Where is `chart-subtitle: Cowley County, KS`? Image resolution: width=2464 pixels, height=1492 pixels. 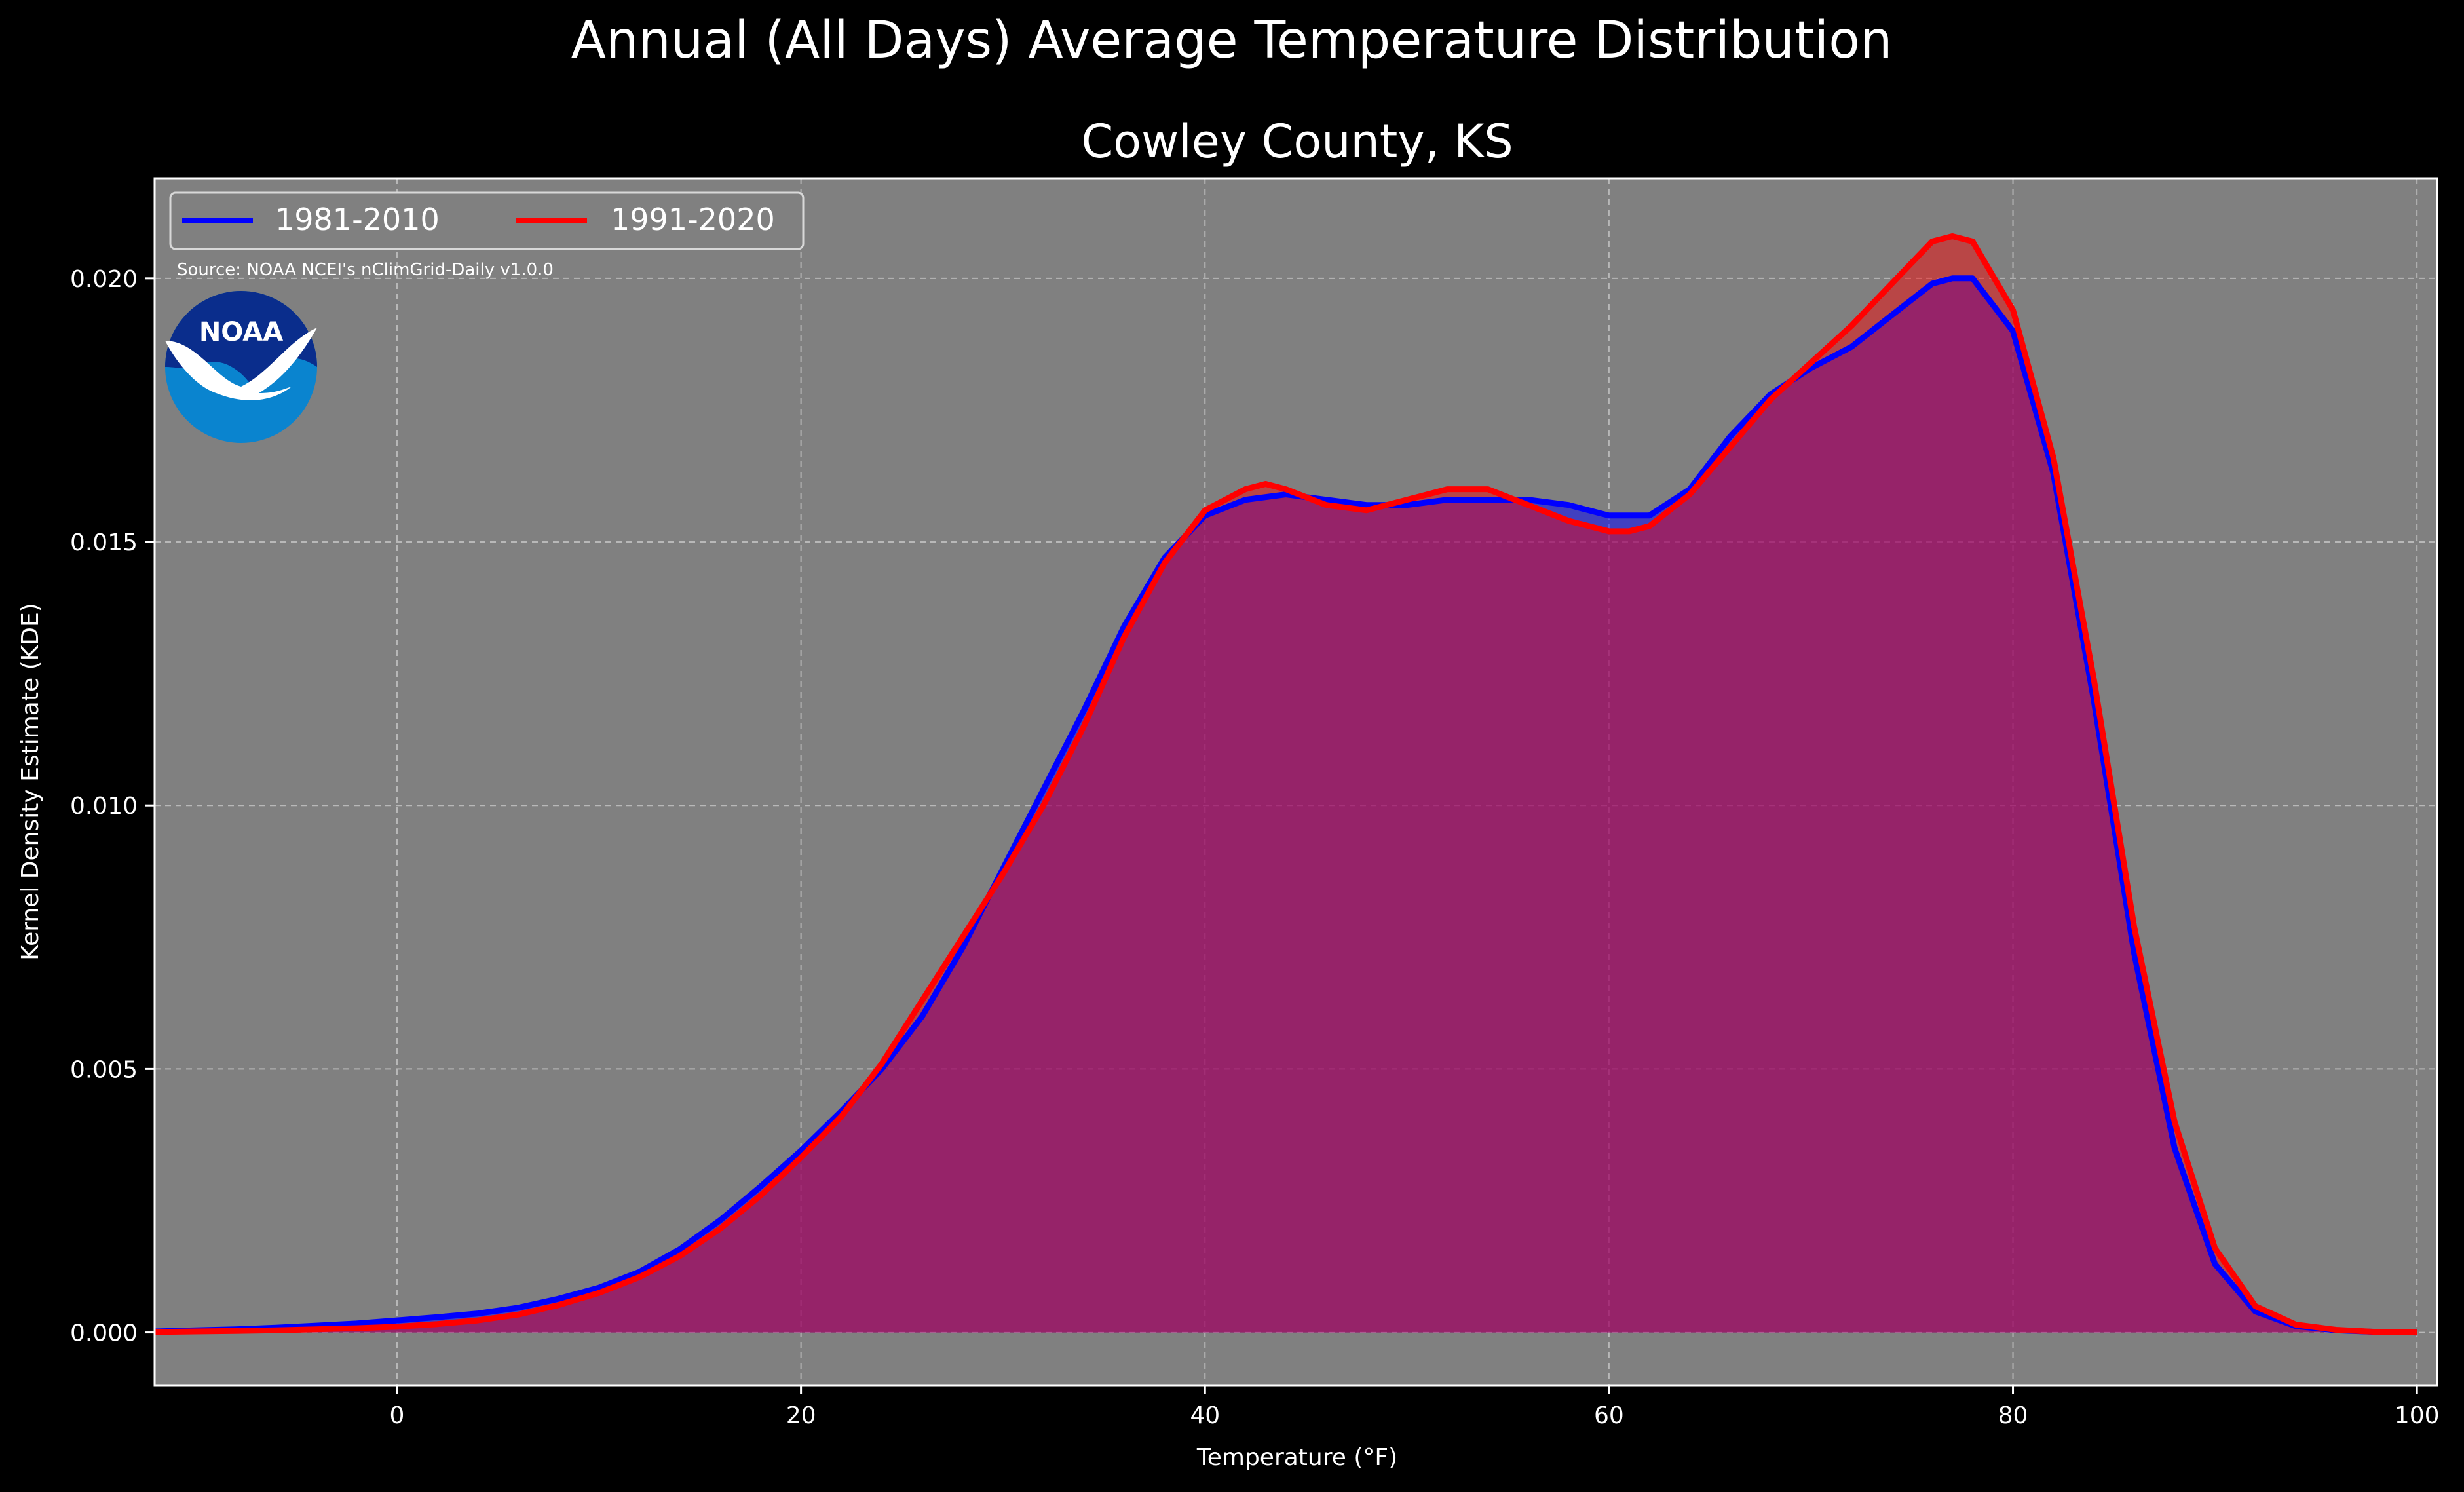 chart-subtitle: Cowley County, KS is located at coordinates (1297, 141).